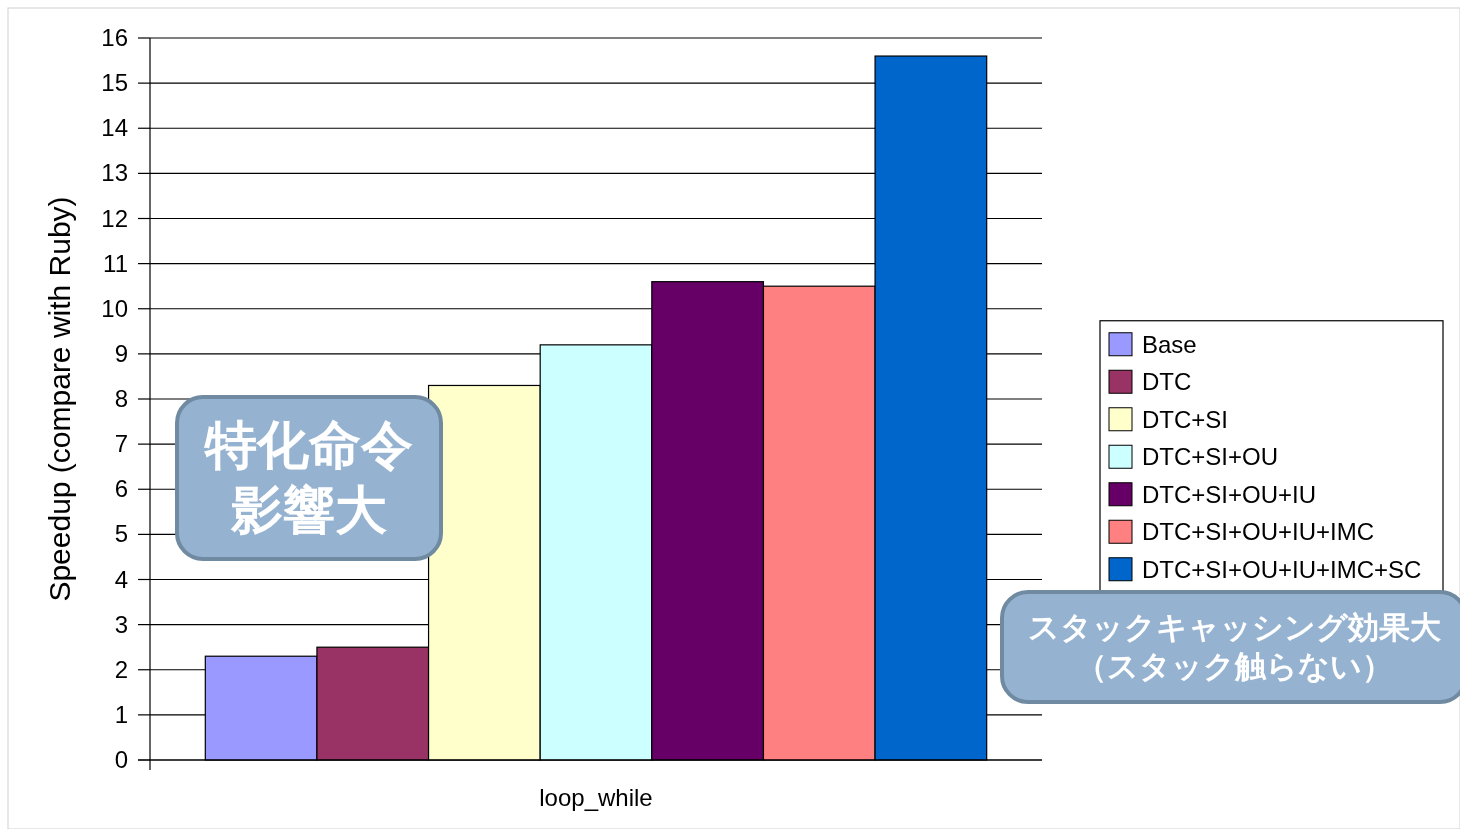  Describe the element at coordinates (596, 797) in the screenshot. I see `x-tick-label: loop_while` at that location.